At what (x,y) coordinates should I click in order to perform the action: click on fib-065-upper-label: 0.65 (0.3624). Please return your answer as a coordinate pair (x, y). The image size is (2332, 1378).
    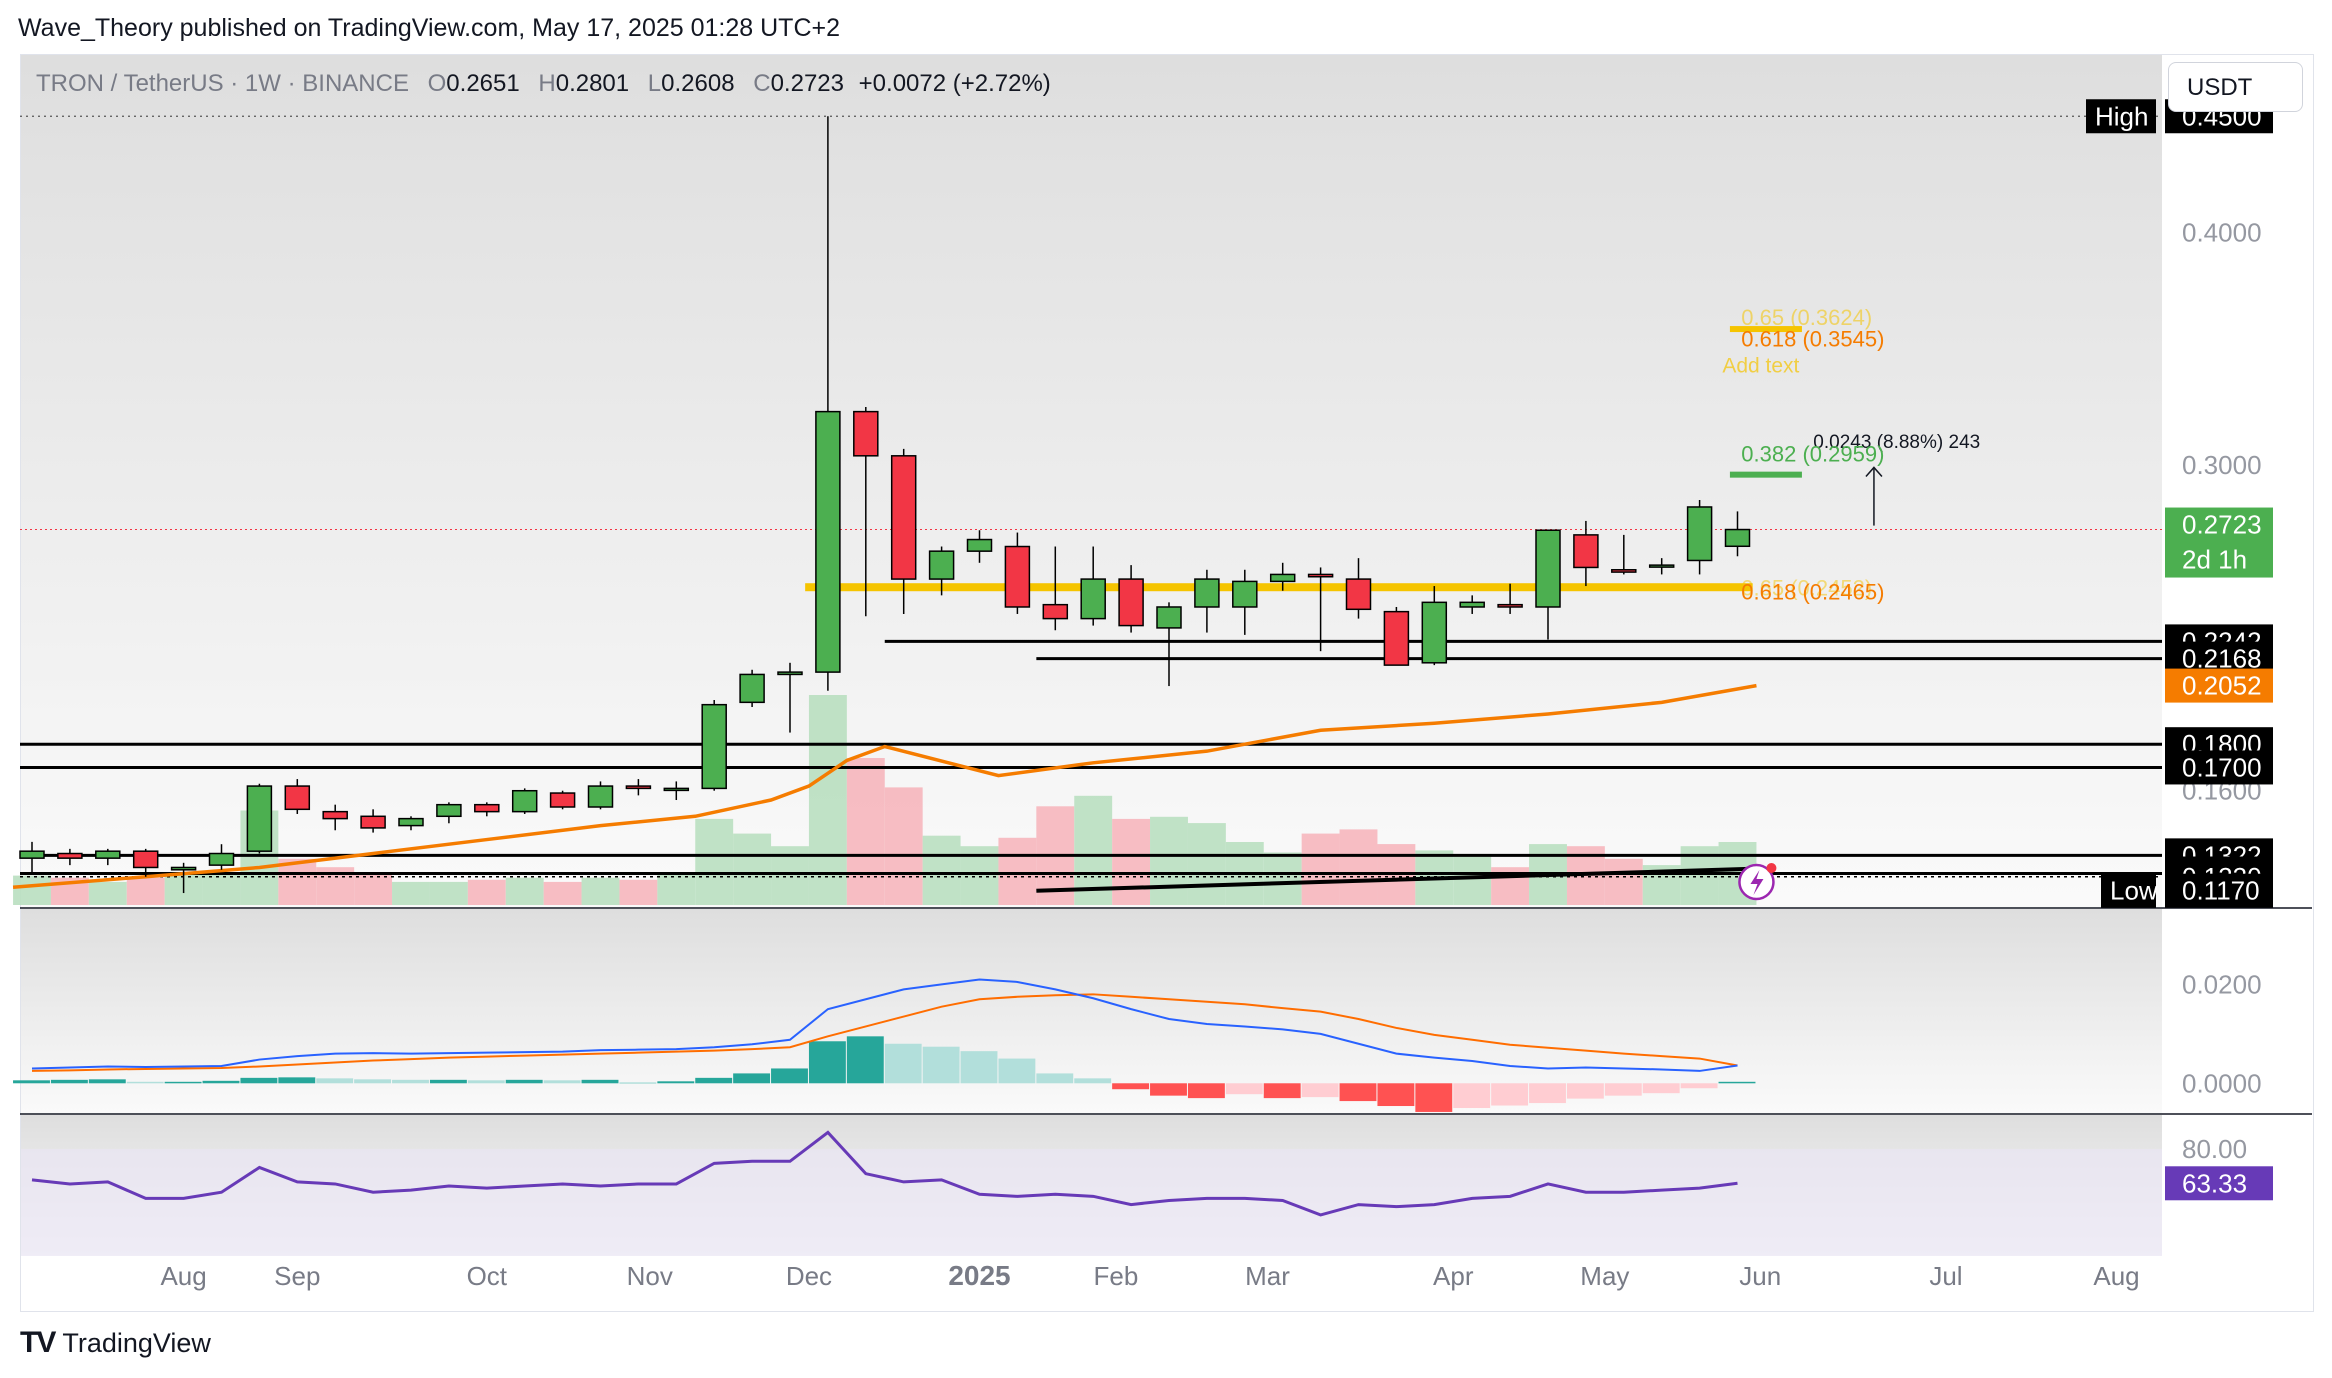
    Looking at the image, I should click on (1806, 317).